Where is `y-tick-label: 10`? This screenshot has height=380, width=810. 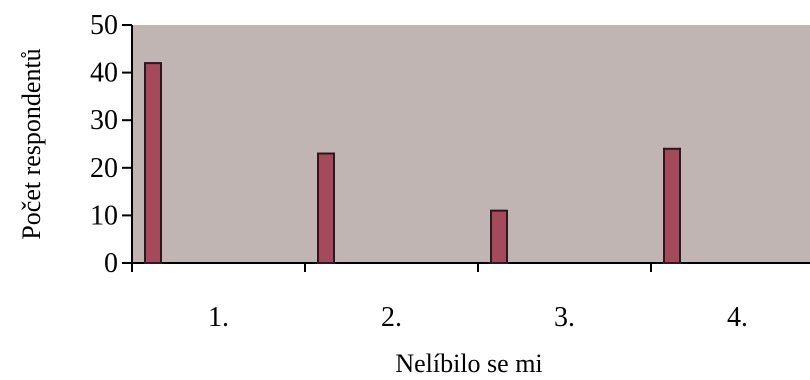
y-tick-label: 10 is located at coordinates (104, 215).